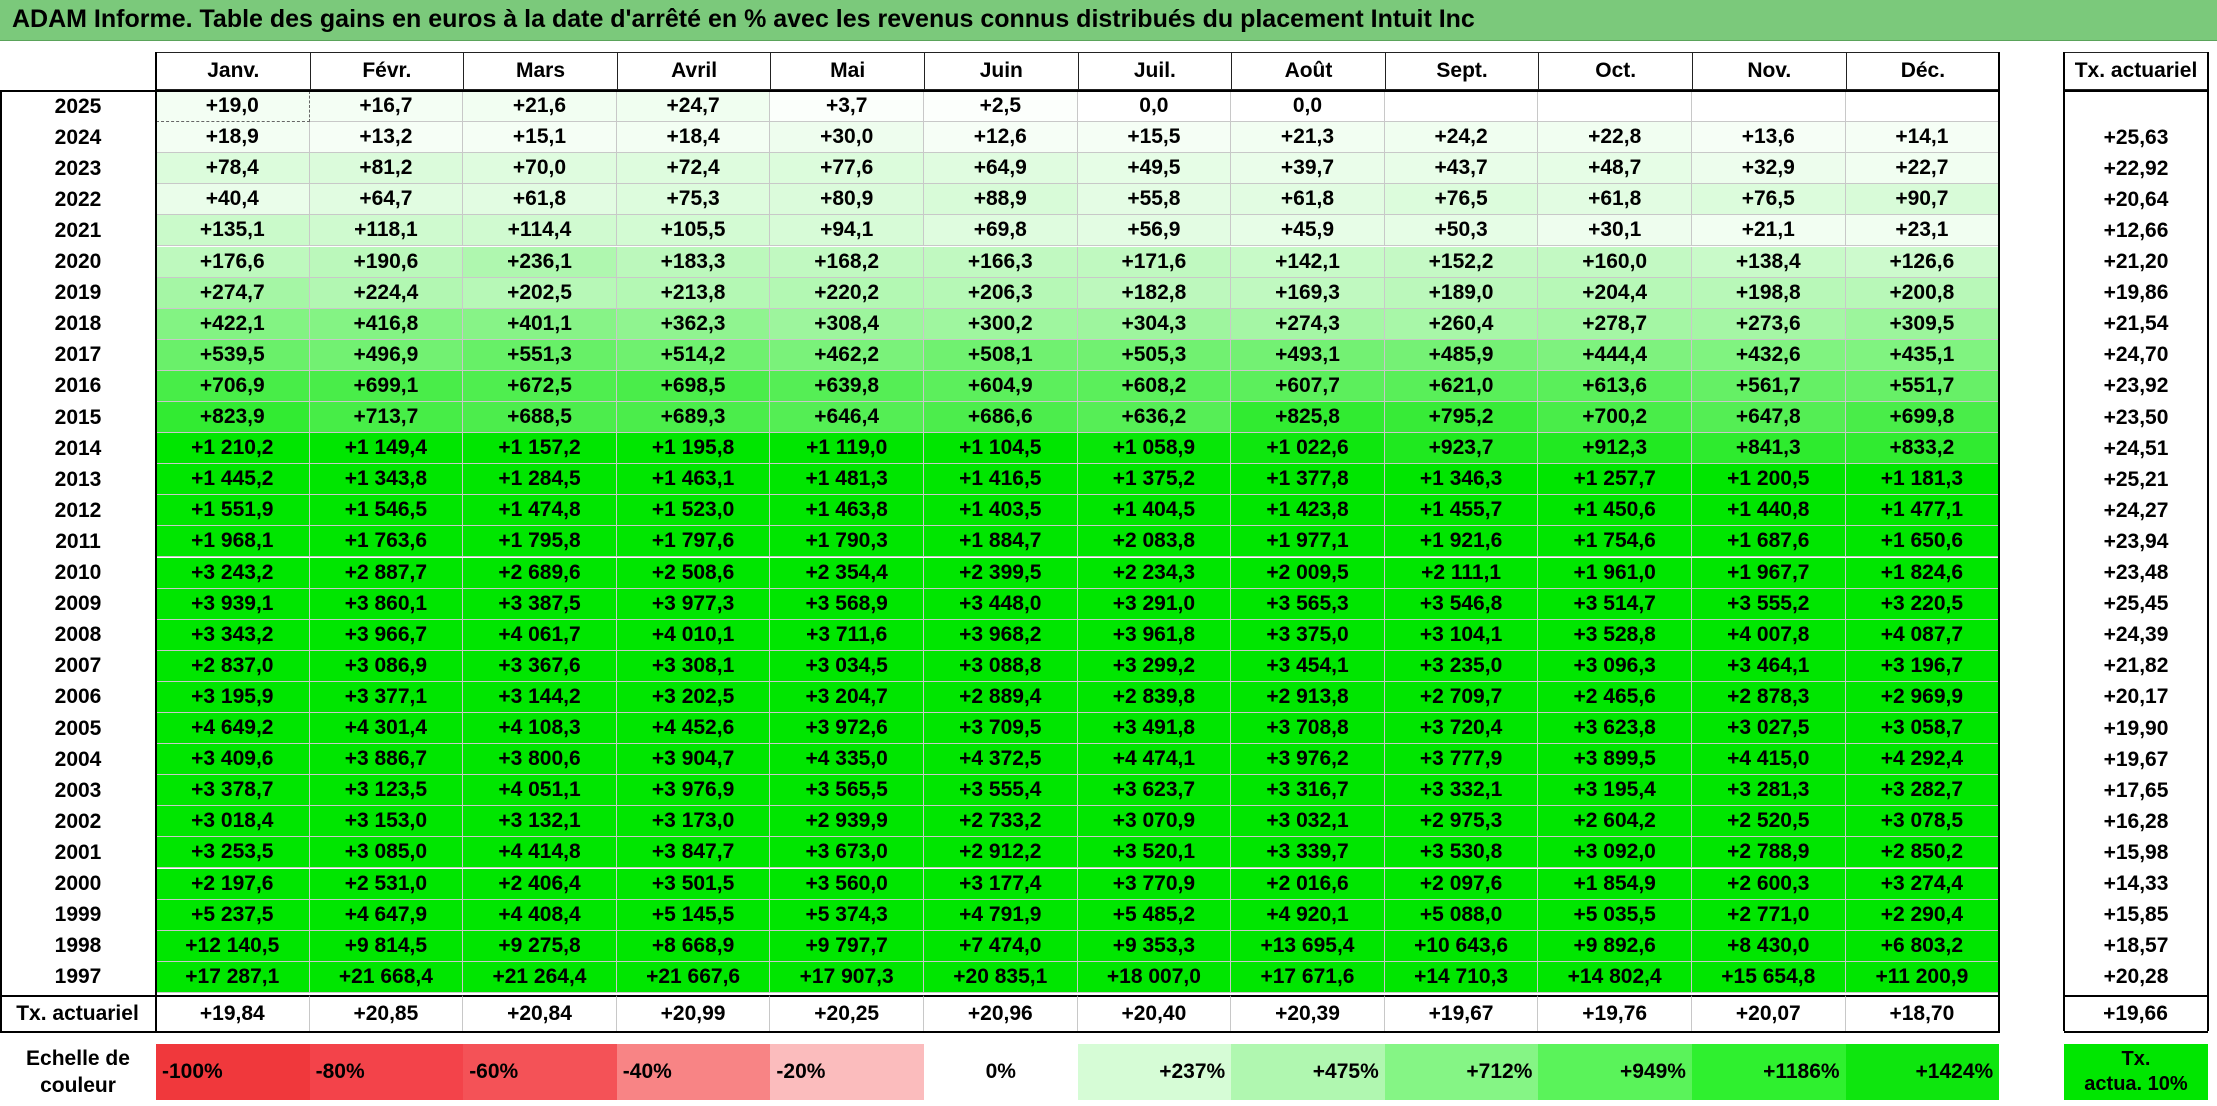 The image size is (2217, 1106). Describe the element at coordinates (386, 915) in the screenshot. I see `gain-cell: +4 647,9` at that location.